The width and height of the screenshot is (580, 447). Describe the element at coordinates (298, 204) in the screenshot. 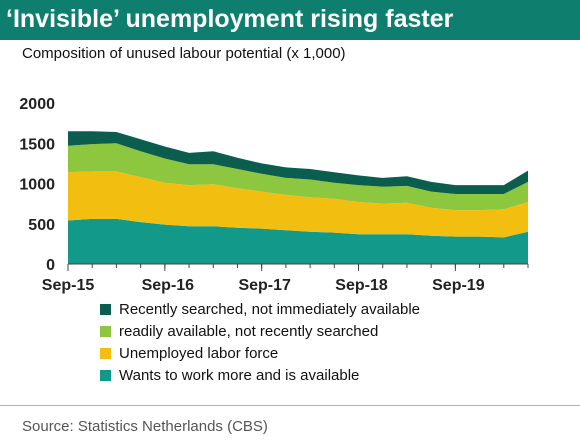

I see `area-unemployed` at that location.